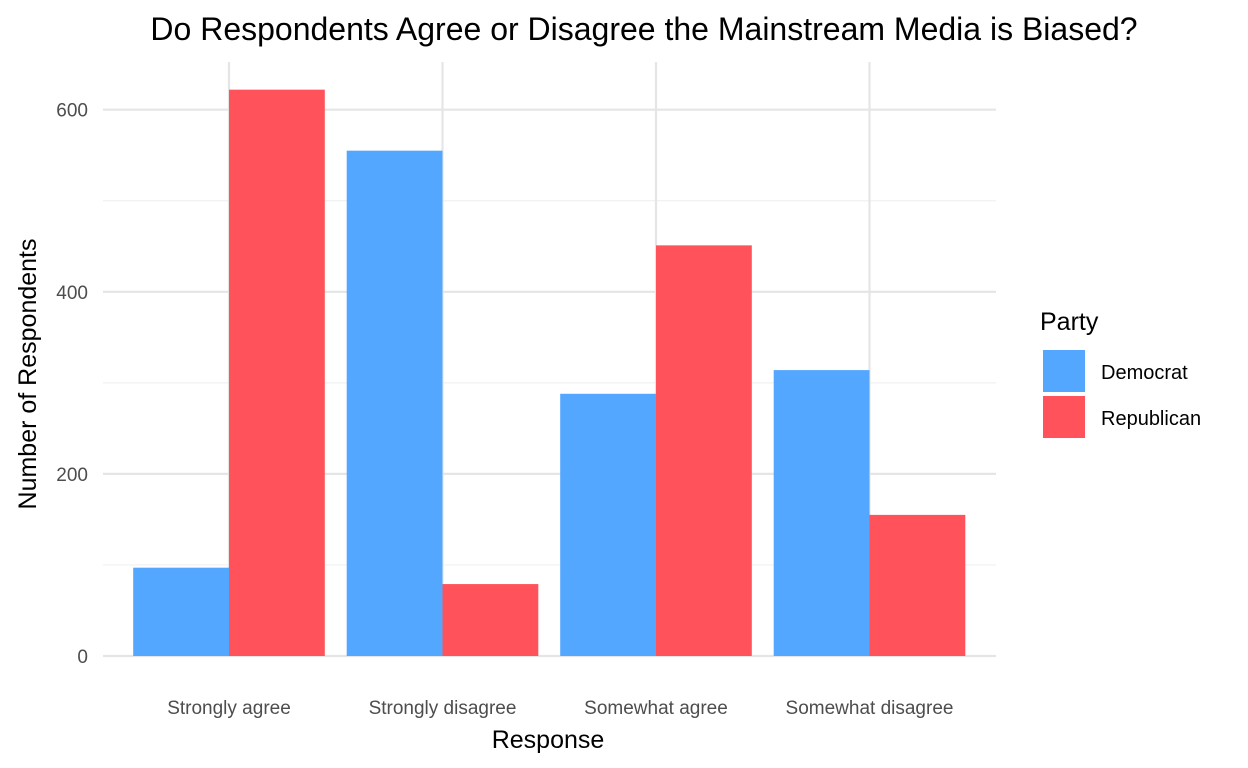 The height and width of the screenshot is (768, 1248). Describe the element at coordinates (1151, 419) in the screenshot. I see `legend-label-republican: Republican` at that location.